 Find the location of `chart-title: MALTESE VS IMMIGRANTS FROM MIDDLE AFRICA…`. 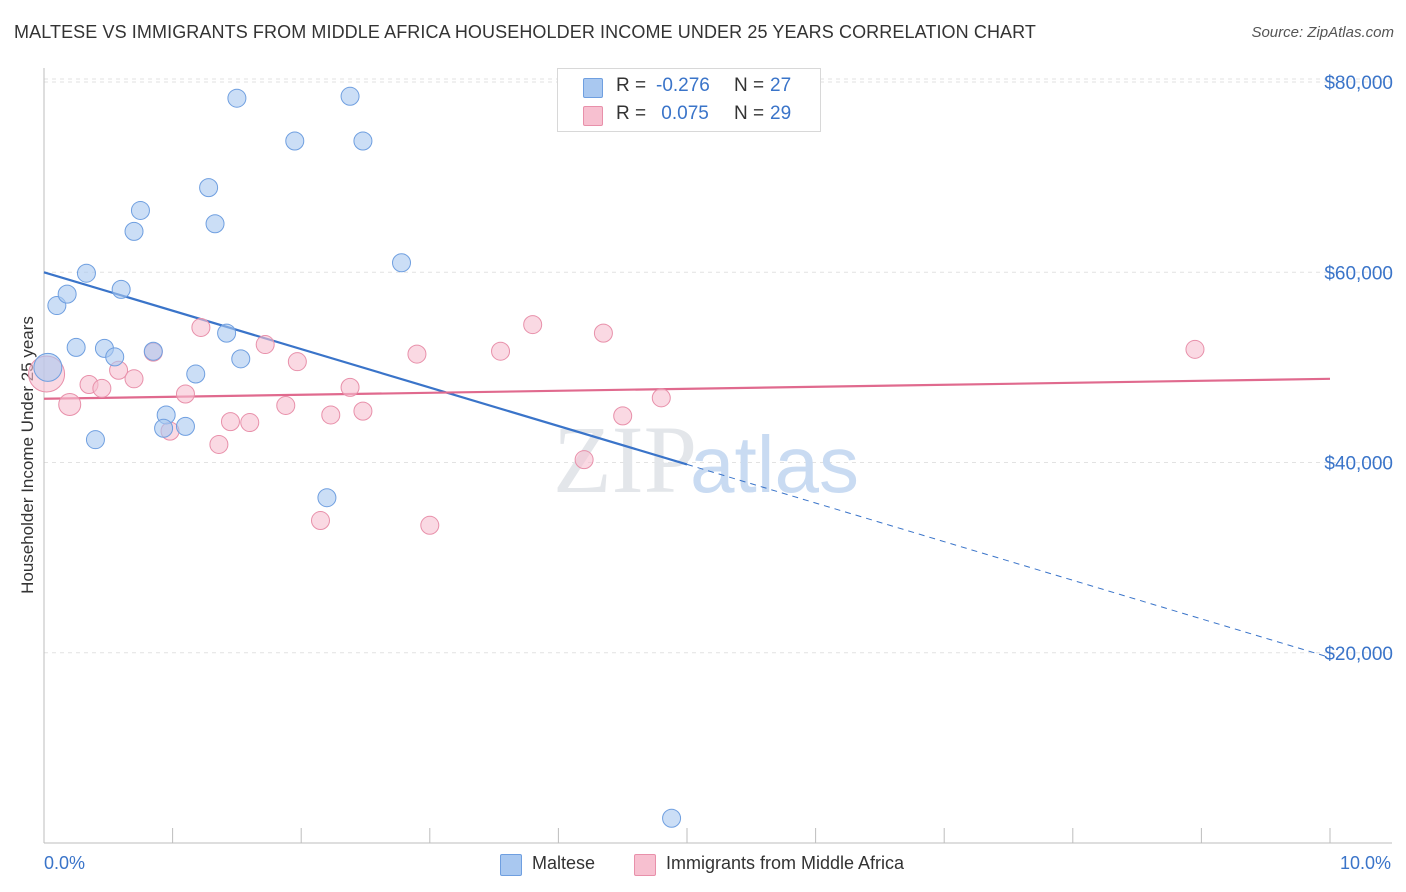

chart-title: MALTESE VS IMMIGRANTS FROM MIDDLE AFRICA… is located at coordinates (525, 32).